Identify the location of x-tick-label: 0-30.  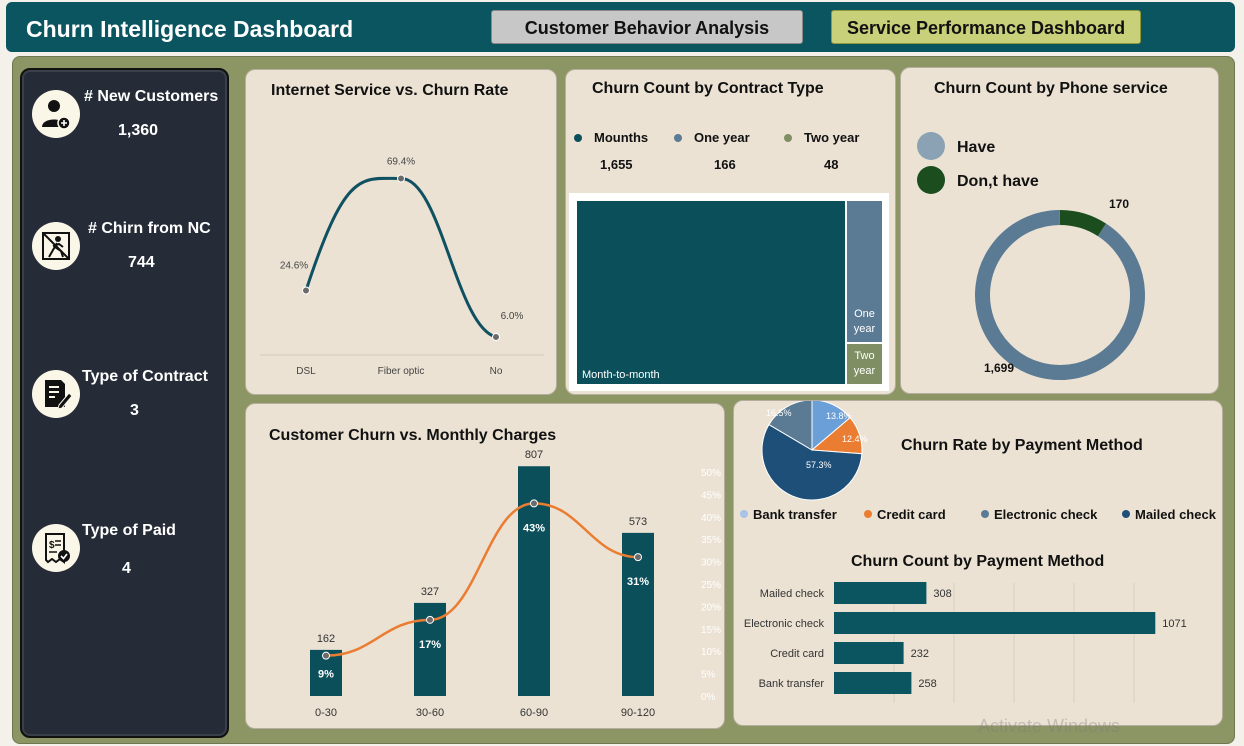
(326, 713).